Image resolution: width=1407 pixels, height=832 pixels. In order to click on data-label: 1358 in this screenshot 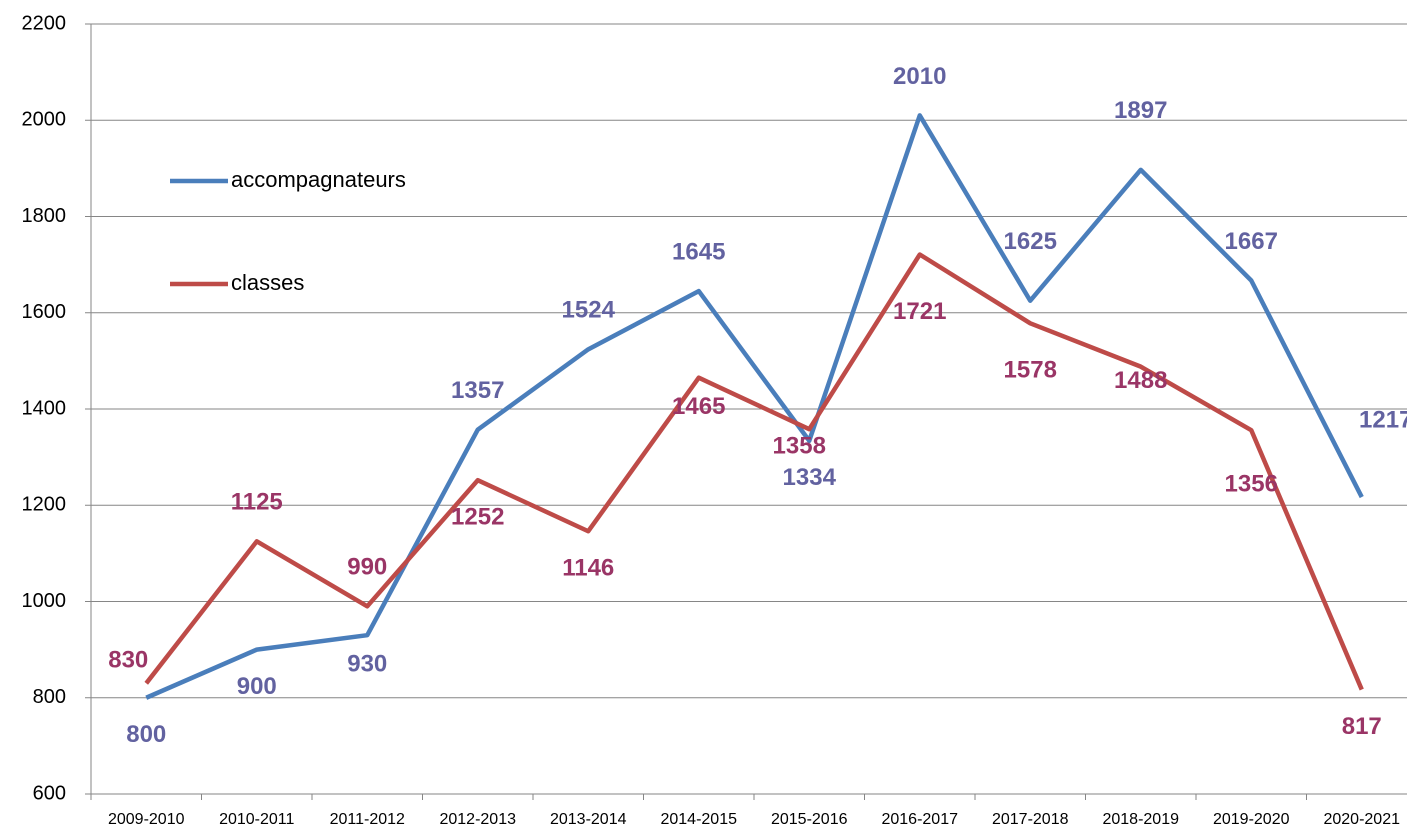, I will do `click(799, 446)`.